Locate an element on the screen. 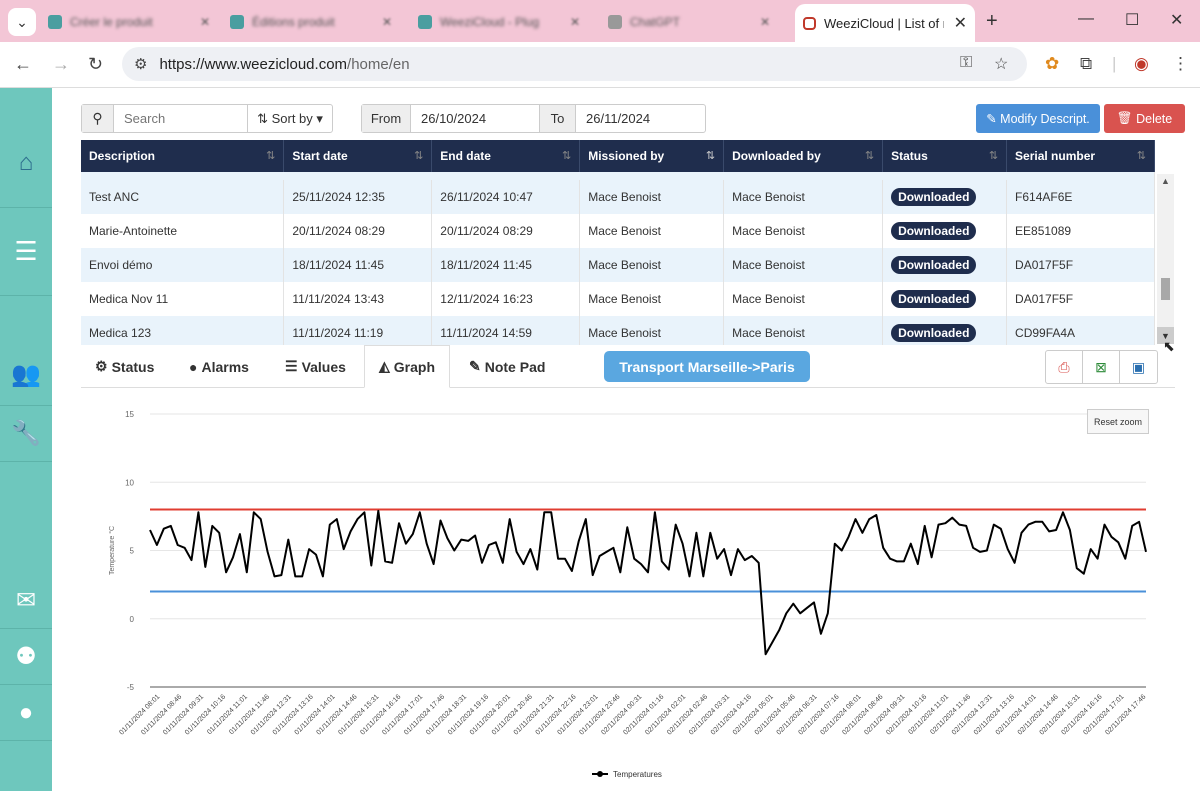  mission-title-button: Transport Marseille->Paris is located at coordinates (707, 366).